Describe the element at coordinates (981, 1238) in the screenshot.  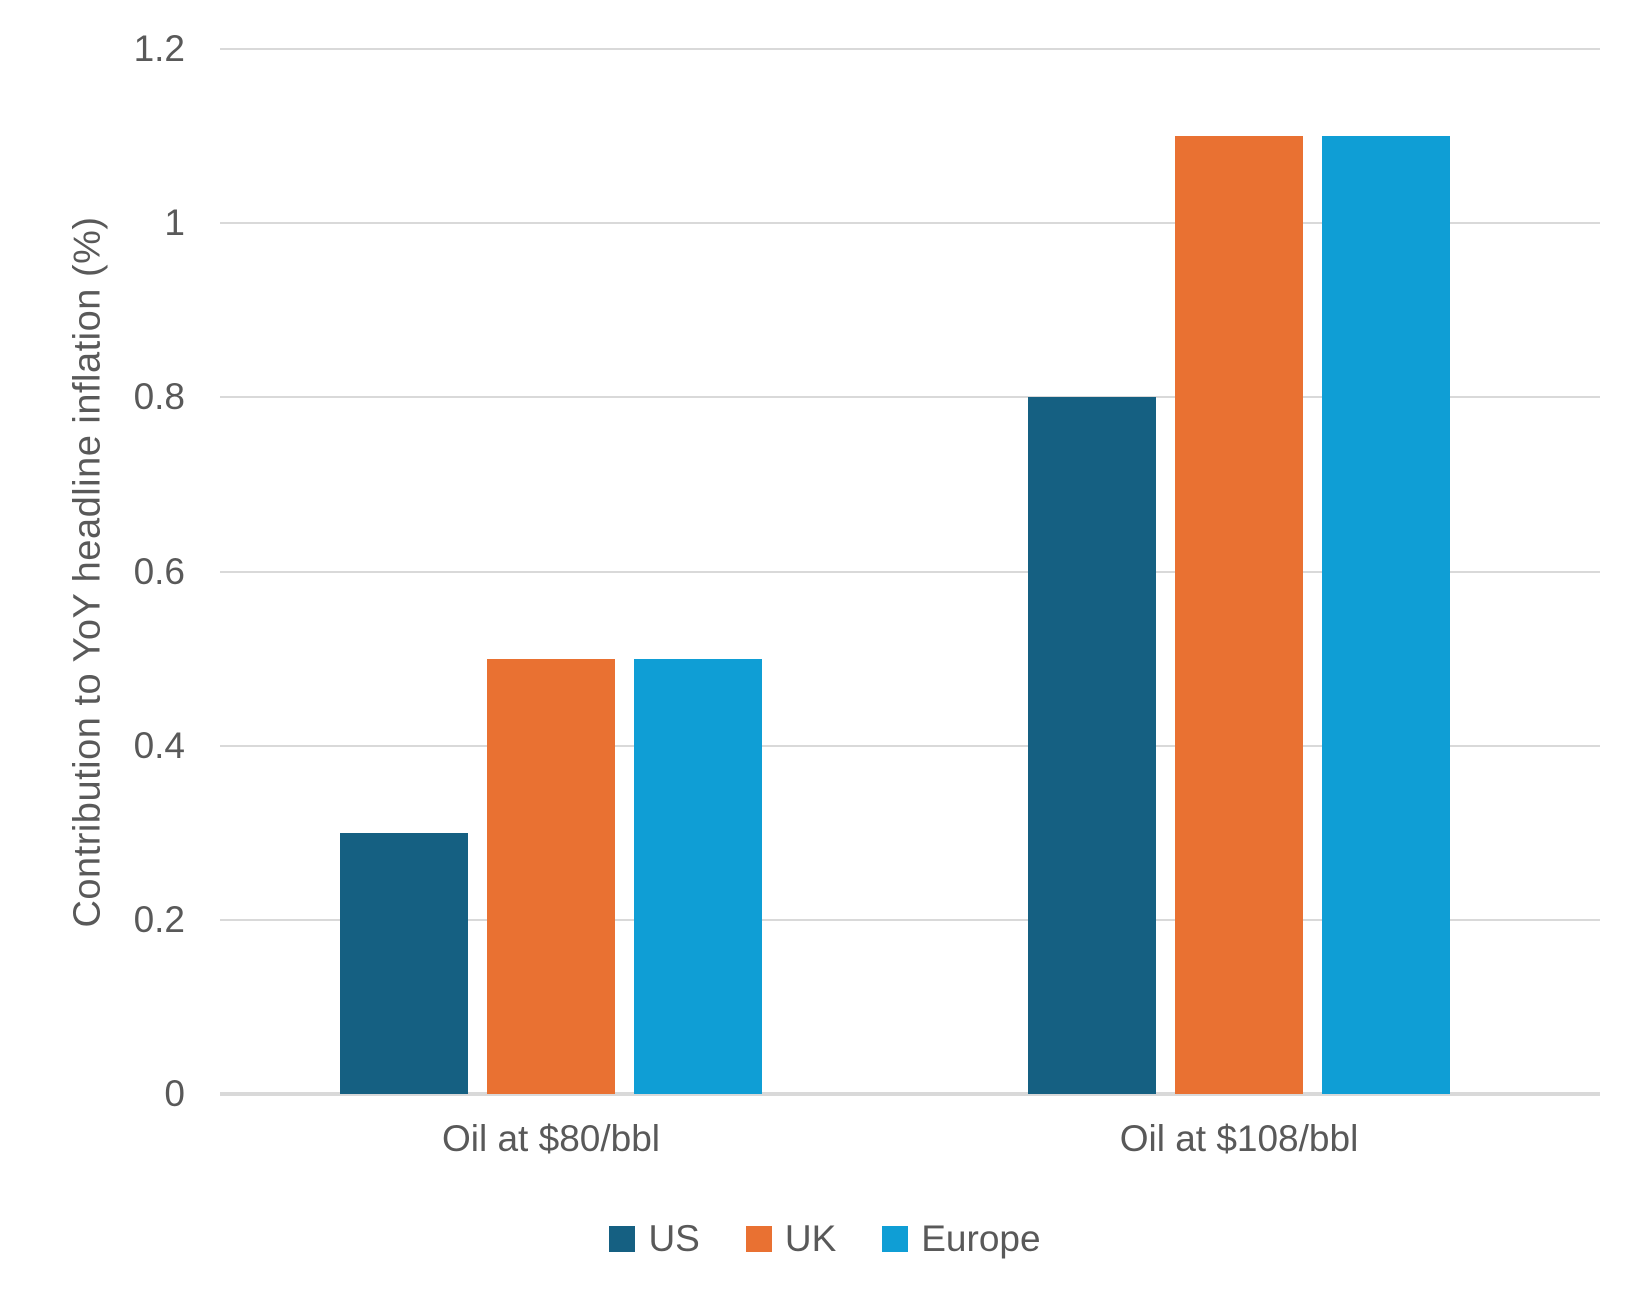
I see `legend-label: Europe` at that location.